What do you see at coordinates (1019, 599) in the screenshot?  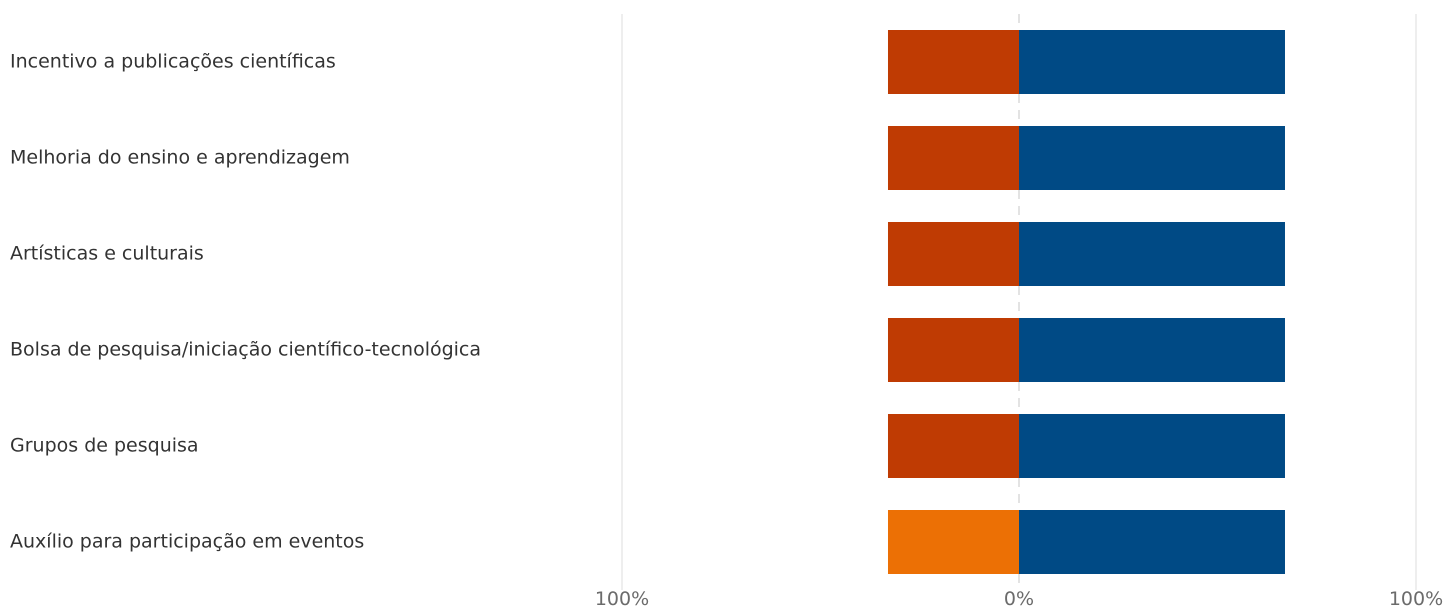 I see `x-tick-label: 0%` at bounding box center [1019, 599].